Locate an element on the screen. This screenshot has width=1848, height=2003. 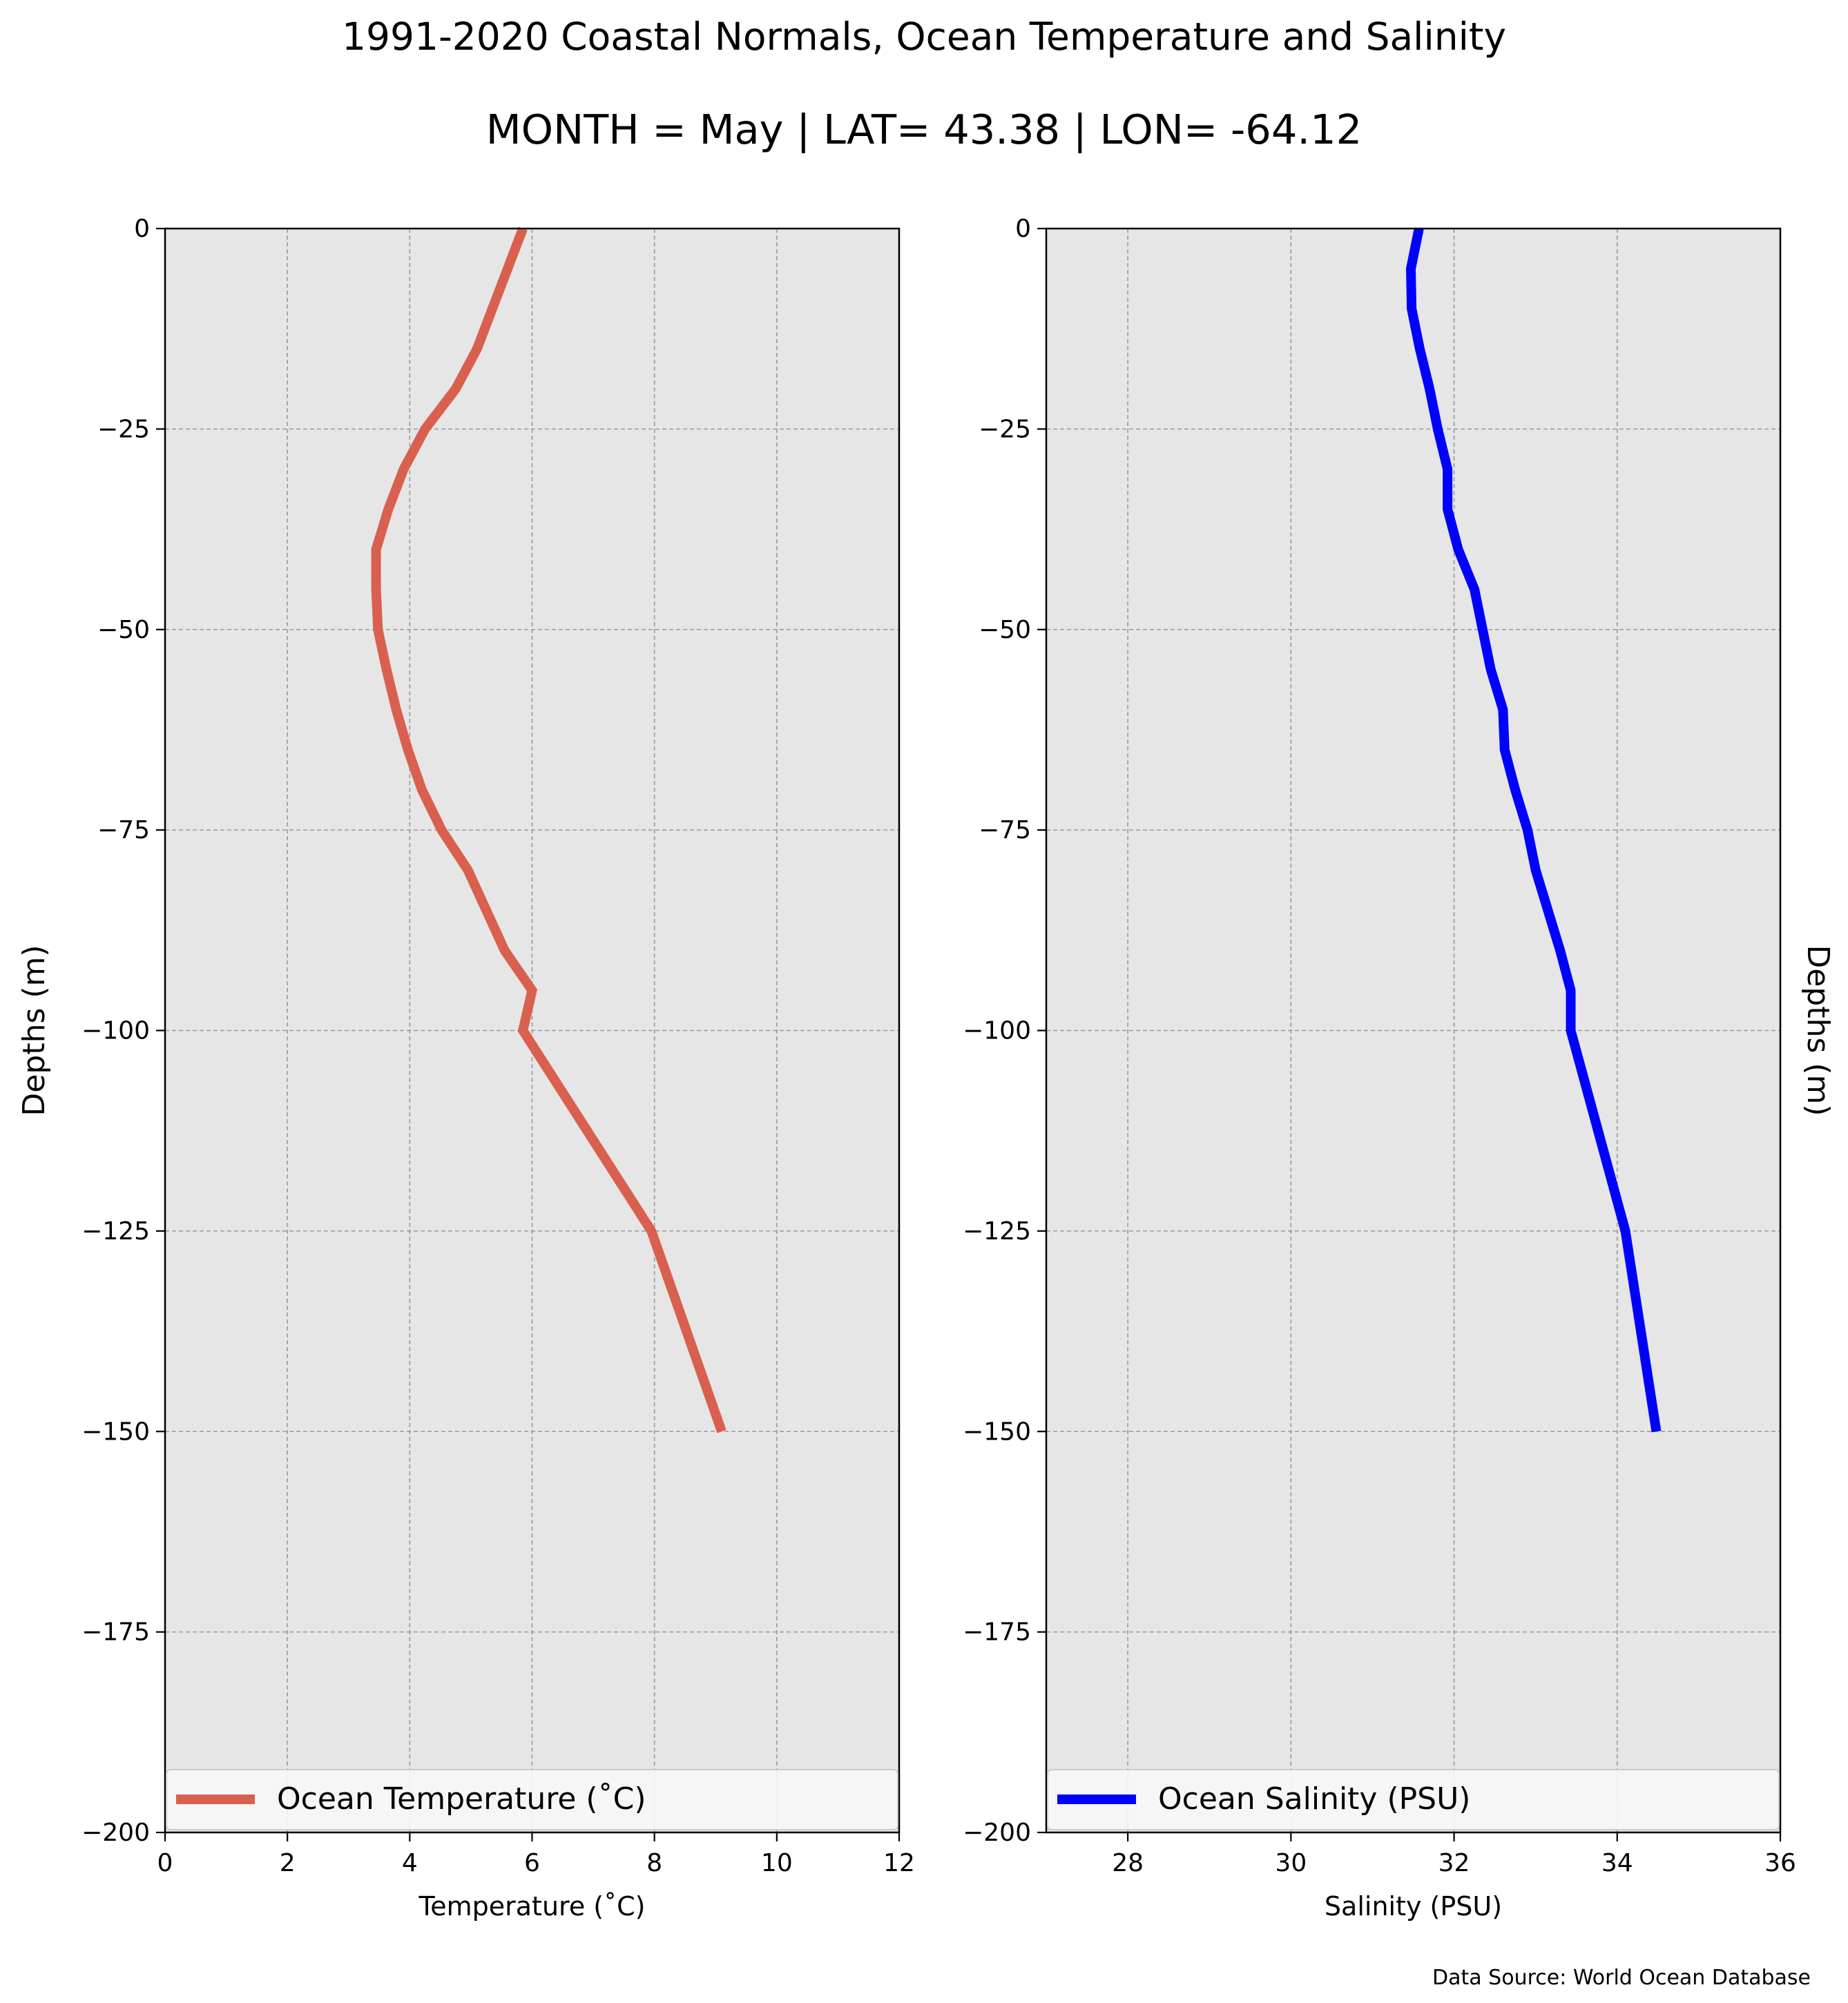
x-tick-label: 30 is located at coordinates (1291, 1863).